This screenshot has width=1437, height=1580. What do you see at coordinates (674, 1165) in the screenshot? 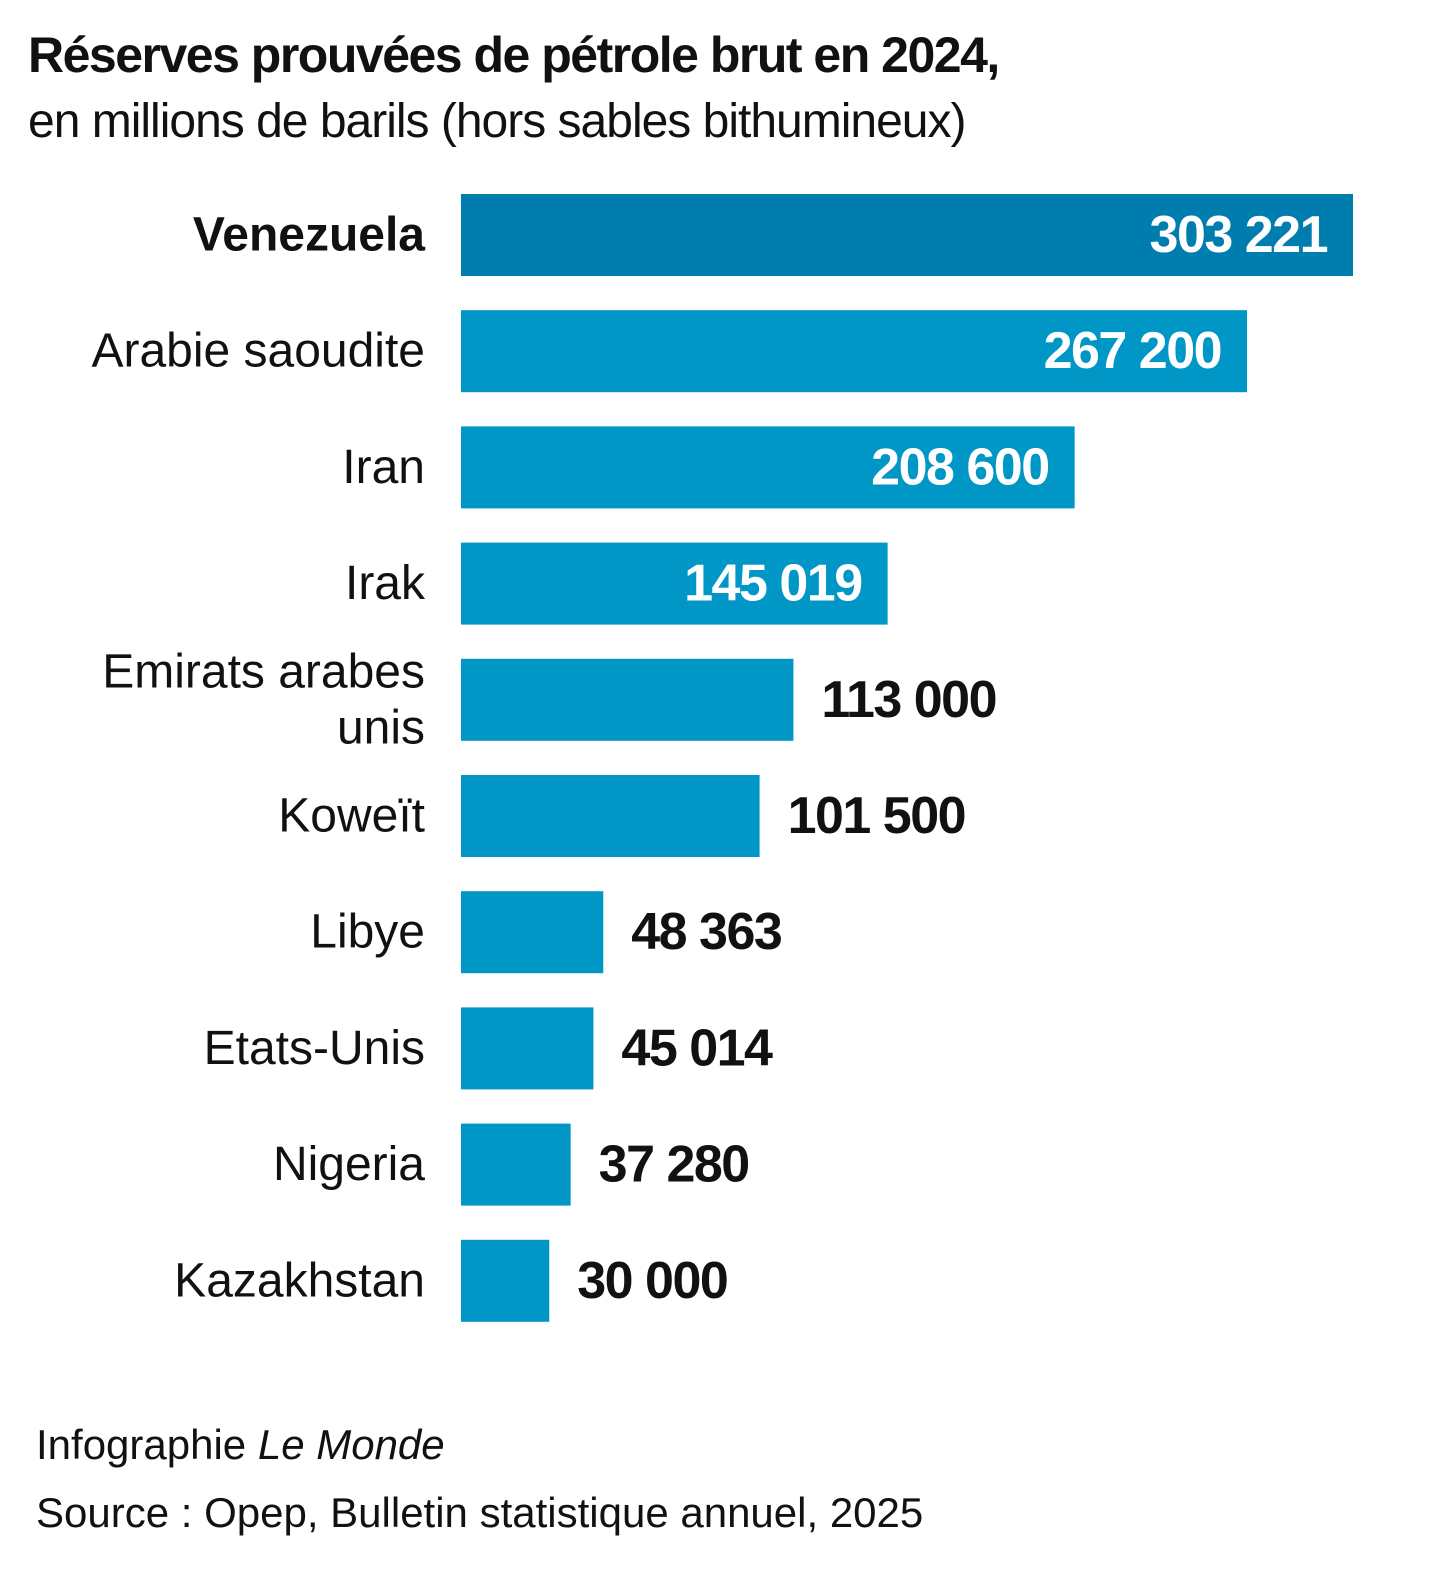
I see `value-label: 37 280` at bounding box center [674, 1165].